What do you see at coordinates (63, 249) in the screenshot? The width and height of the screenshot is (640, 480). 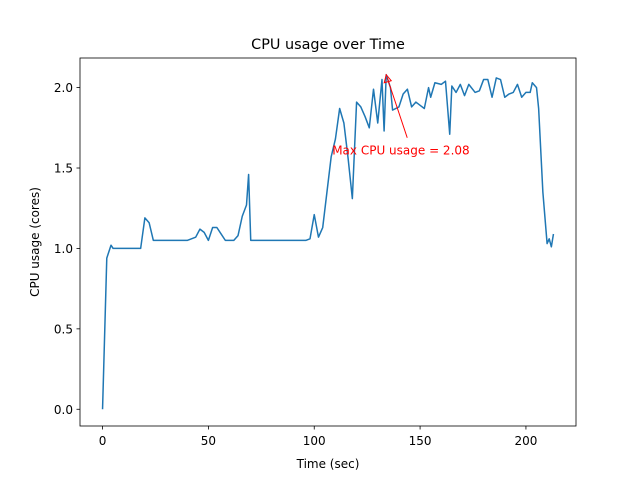 I see `y-tick-label: 1.0` at bounding box center [63, 249].